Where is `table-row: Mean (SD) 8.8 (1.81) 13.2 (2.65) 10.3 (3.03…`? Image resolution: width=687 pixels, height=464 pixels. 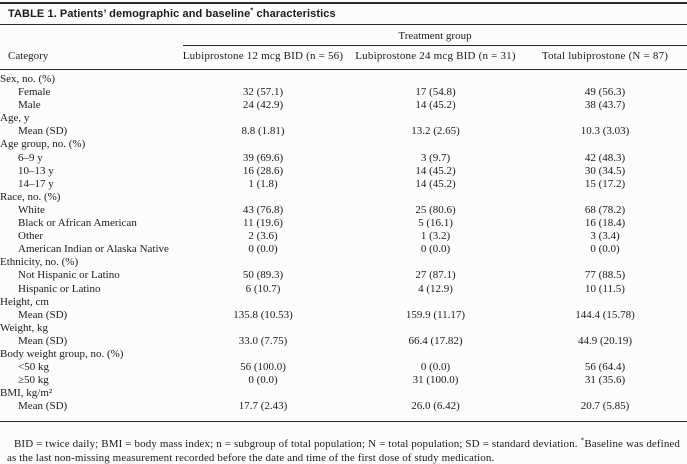
table-row: Mean (SD) 8.8 (1.81) 13.2 (2.65) 10.3 (3.03… is located at coordinates (343, 131).